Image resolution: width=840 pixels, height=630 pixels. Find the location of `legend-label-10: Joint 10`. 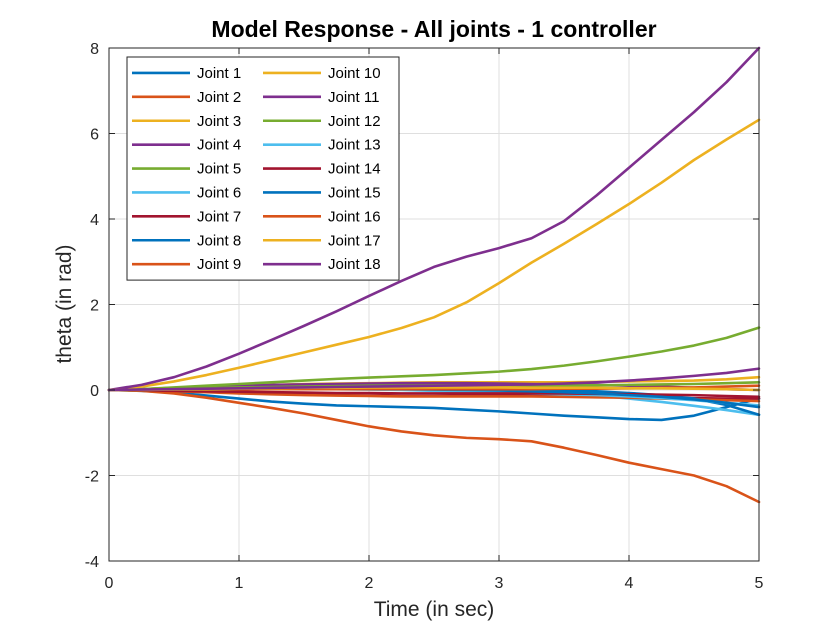

legend-label-10: Joint 10 is located at coordinates (354, 73).